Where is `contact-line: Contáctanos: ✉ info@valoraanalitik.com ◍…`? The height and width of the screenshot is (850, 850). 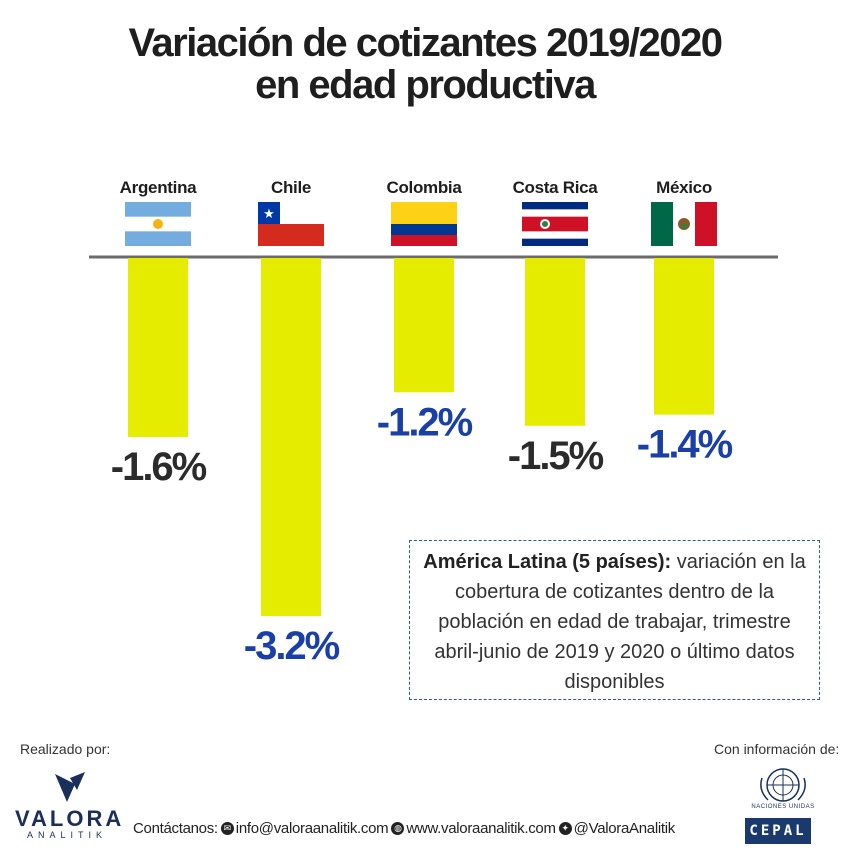 contact-line: Contáctanos: ✉ info@valoraanalitik.com ◍… is located at coordinates (404, 828).